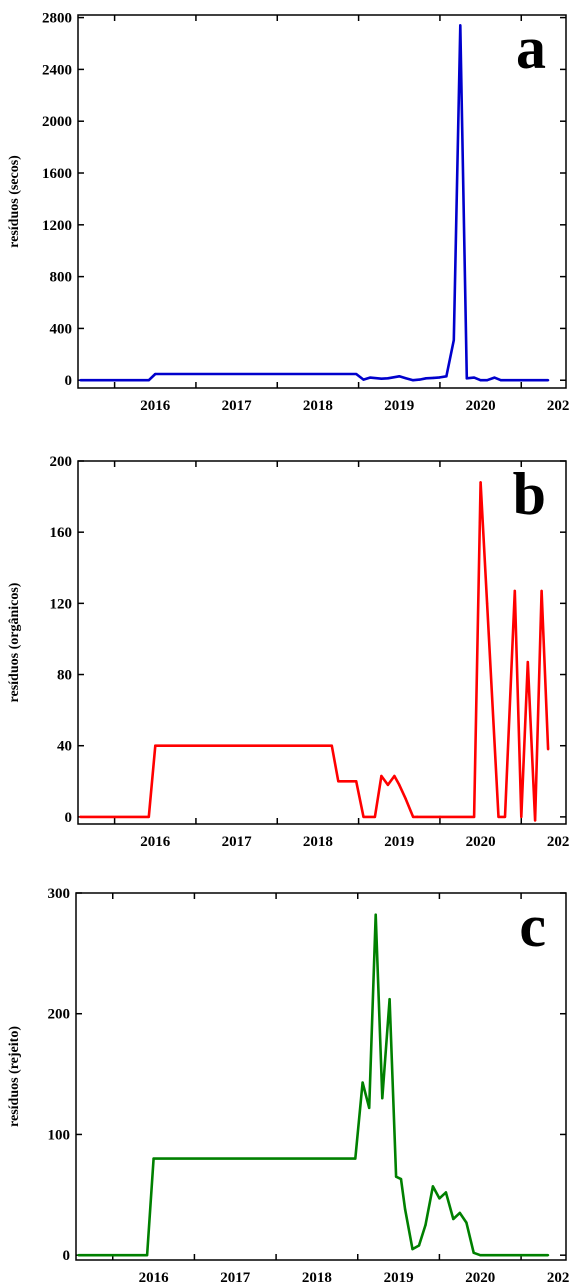 This screenshot has height=1286, width=570. Describe the element at coordinates (531, 48) in the screenshot. I see `panel-letter: a` at that location.